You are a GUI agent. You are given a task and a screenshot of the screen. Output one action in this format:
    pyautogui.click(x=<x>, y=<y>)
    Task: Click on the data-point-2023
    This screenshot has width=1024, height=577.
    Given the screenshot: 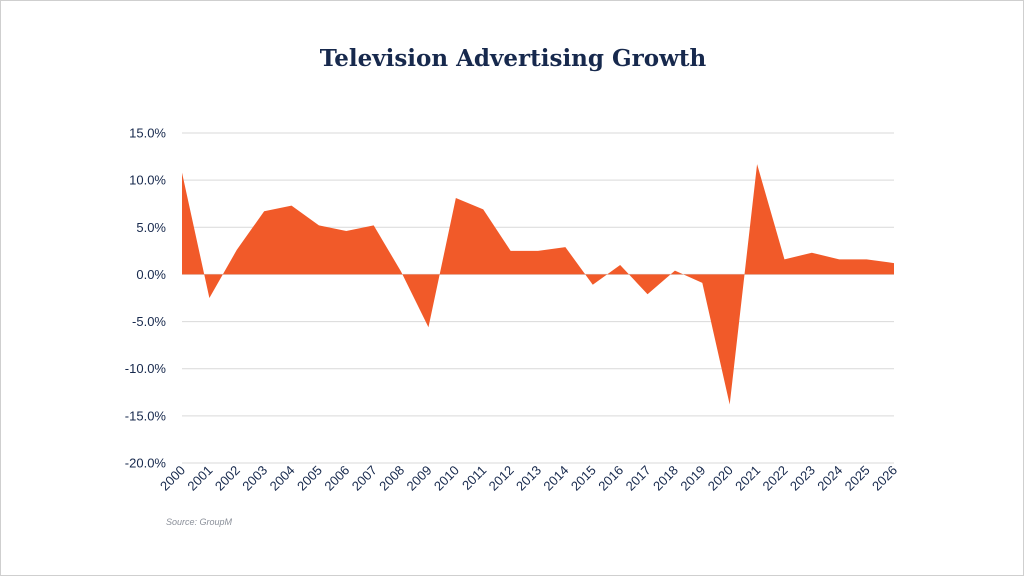 What is the action you would take?
    pyautogui.click(x=812, y=253)
    